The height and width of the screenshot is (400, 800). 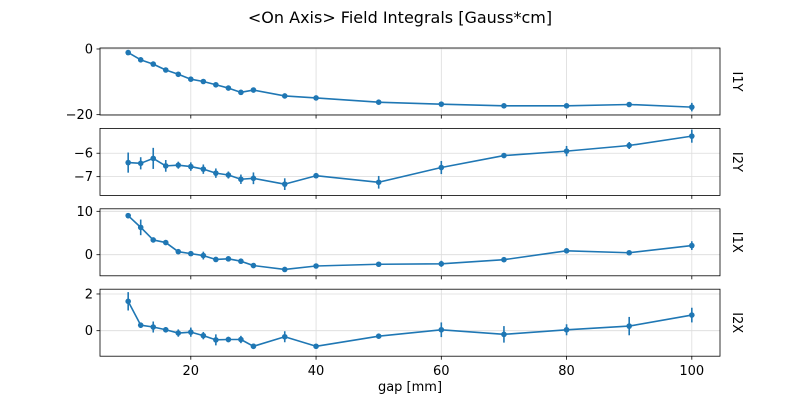 What do you see at coordinates (316, 371) in the screenshot?
I see `x-tick-label: 40` at bounding box center [316, 371].